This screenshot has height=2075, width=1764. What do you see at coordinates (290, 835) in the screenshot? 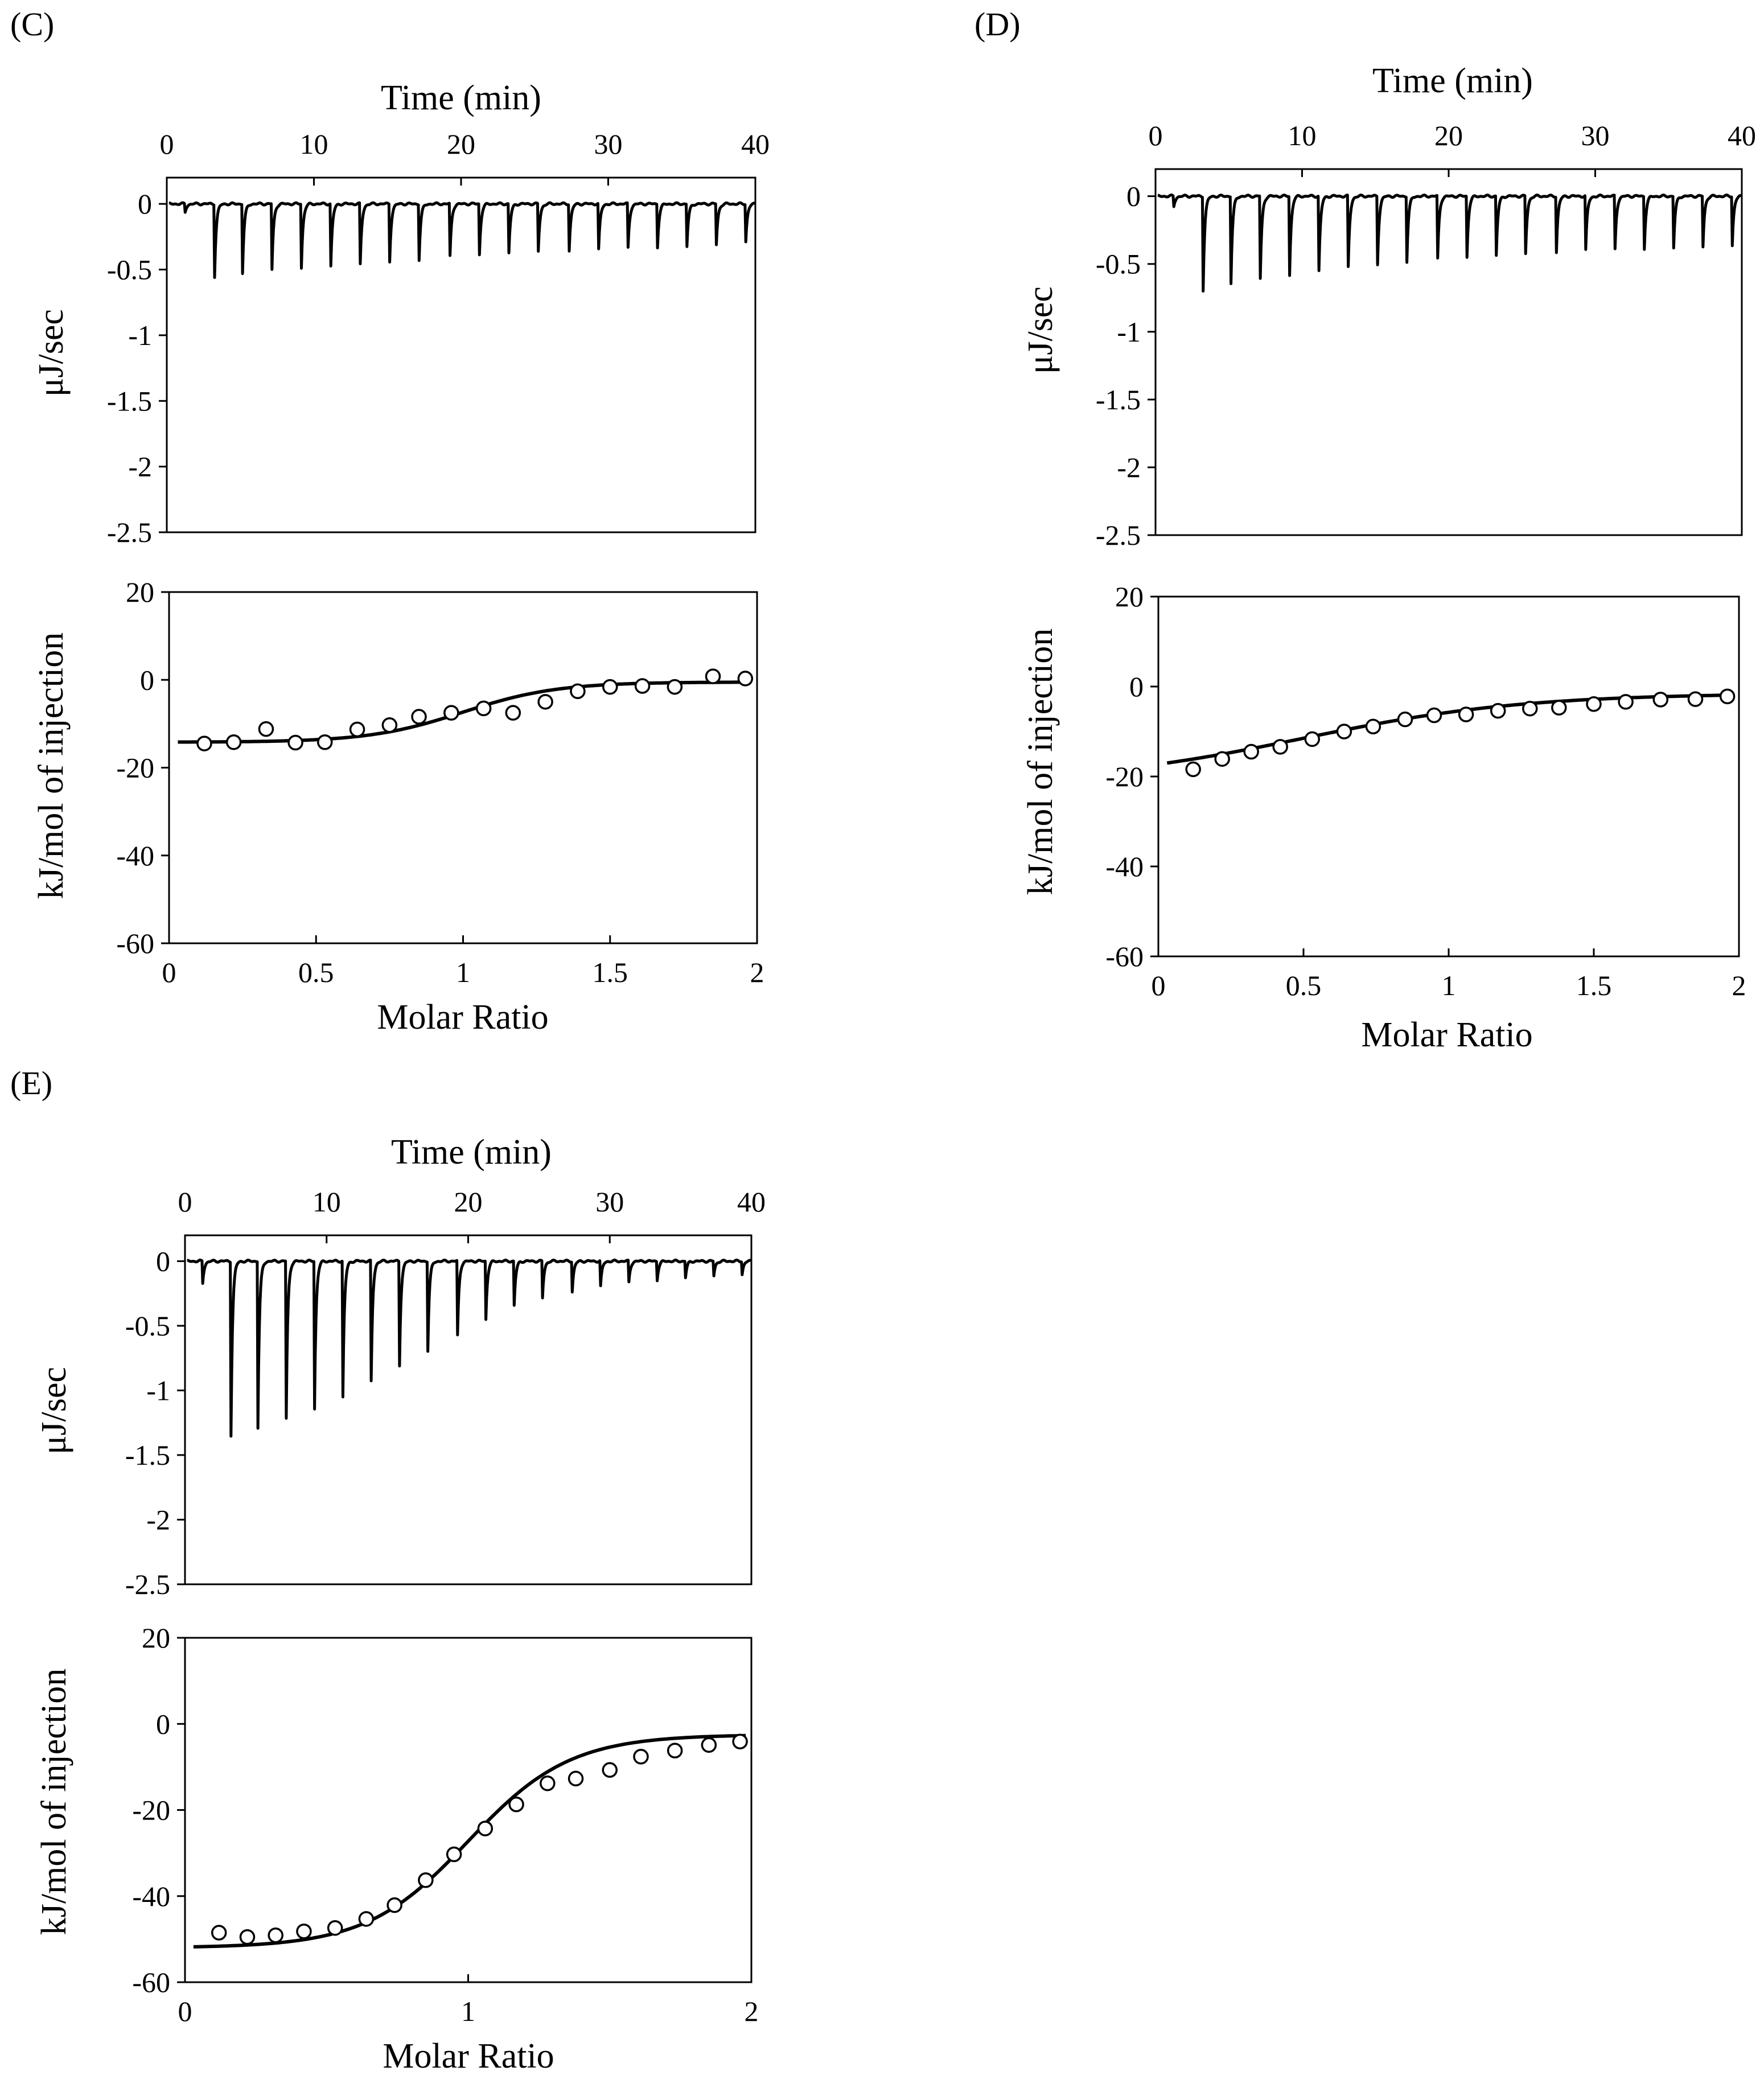
I see `binding-plot-c: Molar Ratio kJ/mol of injection` at bounding box center [290, 835].